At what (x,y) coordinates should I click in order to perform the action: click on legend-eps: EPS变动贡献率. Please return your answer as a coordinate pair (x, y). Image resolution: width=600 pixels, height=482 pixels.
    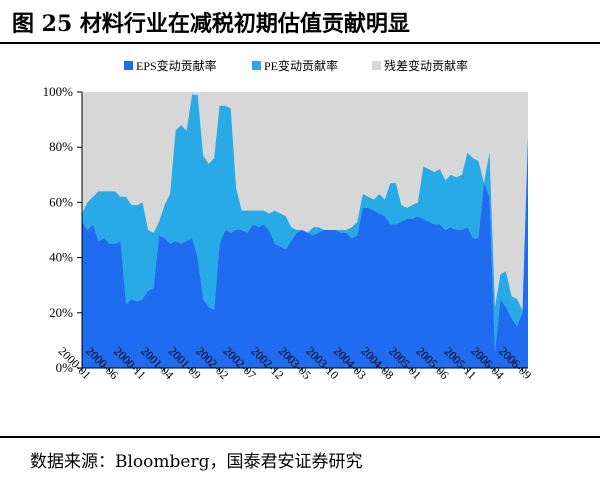
    Looking at the image, I should click on (170, 65).